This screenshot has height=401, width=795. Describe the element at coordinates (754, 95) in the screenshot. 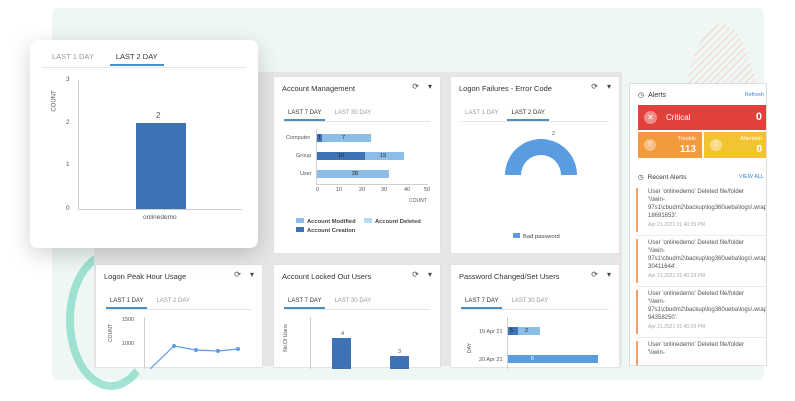

I see `refresh-link: Refresh` at that location.